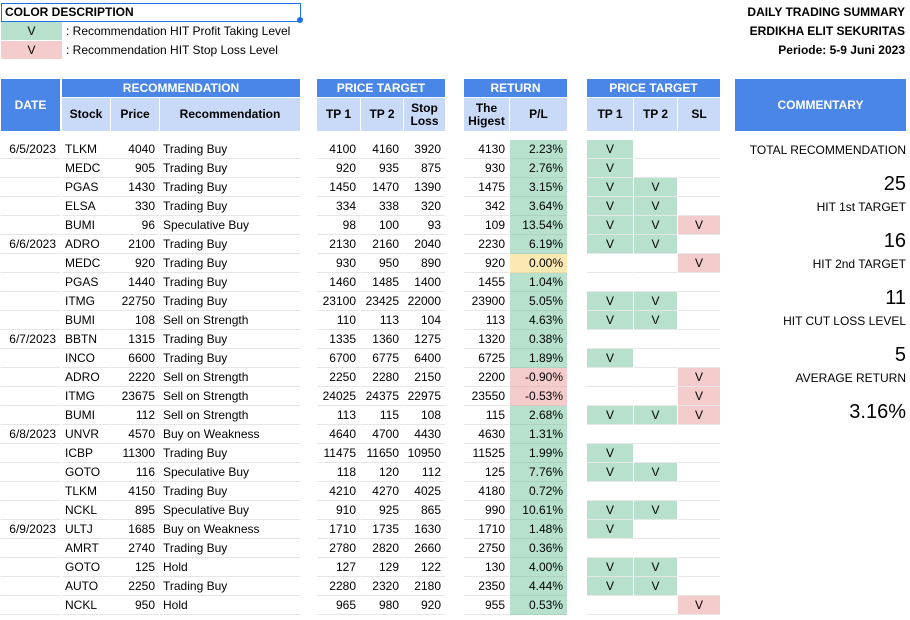 This screenshot has width=910, height=620. Describe the element at coordinates (538, 415) in the screenshot. I see `cell-pl: 2.68%` at that location.